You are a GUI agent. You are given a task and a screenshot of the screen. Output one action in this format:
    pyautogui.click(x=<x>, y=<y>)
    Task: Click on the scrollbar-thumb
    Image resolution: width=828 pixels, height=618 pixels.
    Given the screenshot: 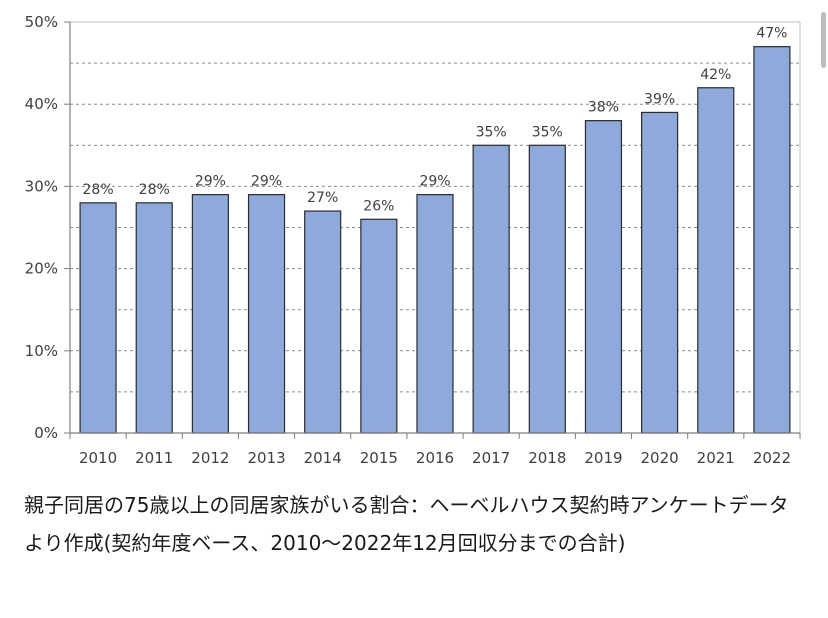 What is the action you would take?
    pyautogui.click(x=823, y=40)
    